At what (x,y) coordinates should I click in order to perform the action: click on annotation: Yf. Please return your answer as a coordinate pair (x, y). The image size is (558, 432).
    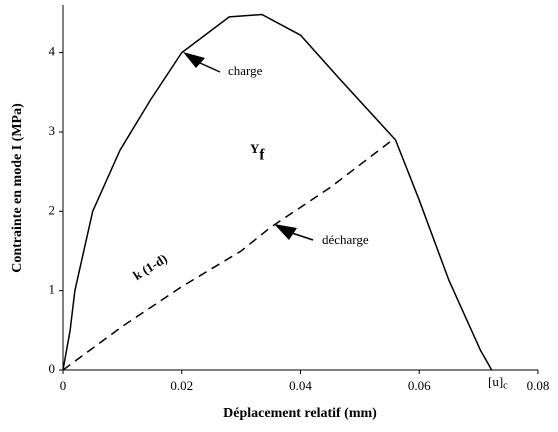
    Looking at the image, I should click on (257, 152).